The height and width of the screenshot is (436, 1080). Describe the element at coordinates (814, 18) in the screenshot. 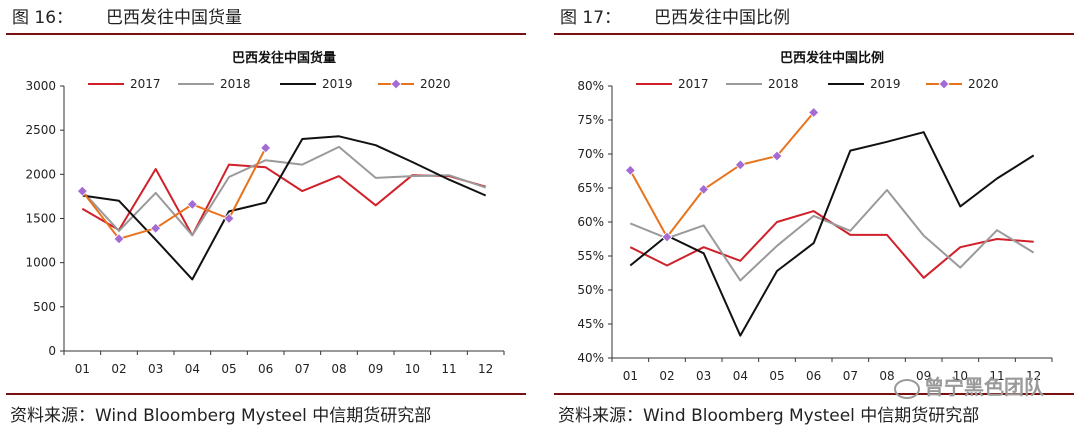

I see `figure-header: 图 17： 巴西发往中国比例` at that location.